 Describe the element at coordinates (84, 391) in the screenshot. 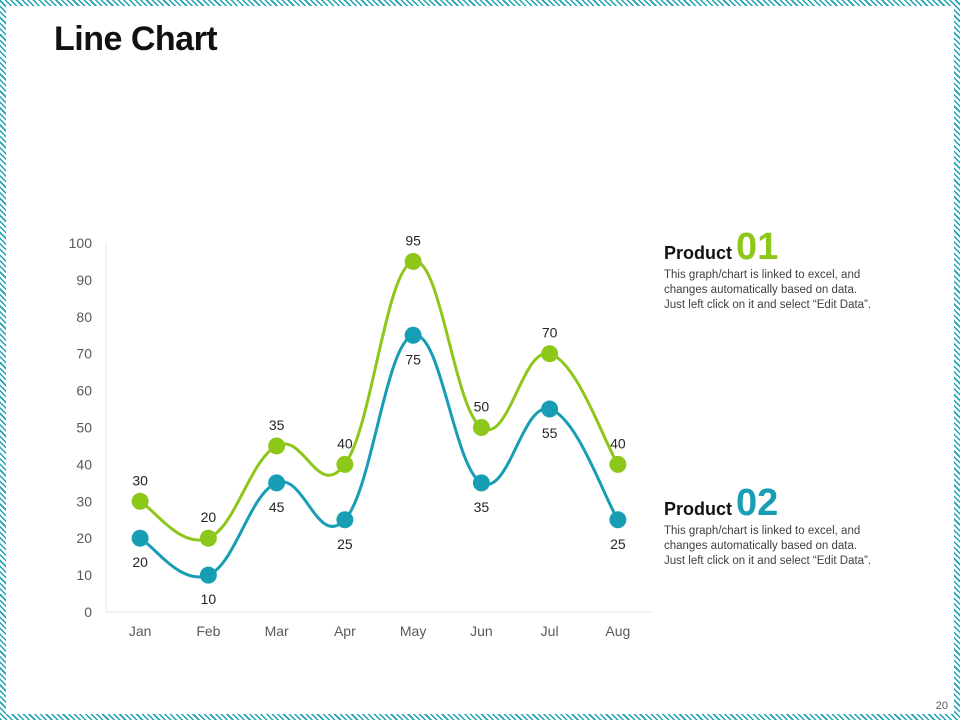

I see `y-tick-label: 60` at that location.